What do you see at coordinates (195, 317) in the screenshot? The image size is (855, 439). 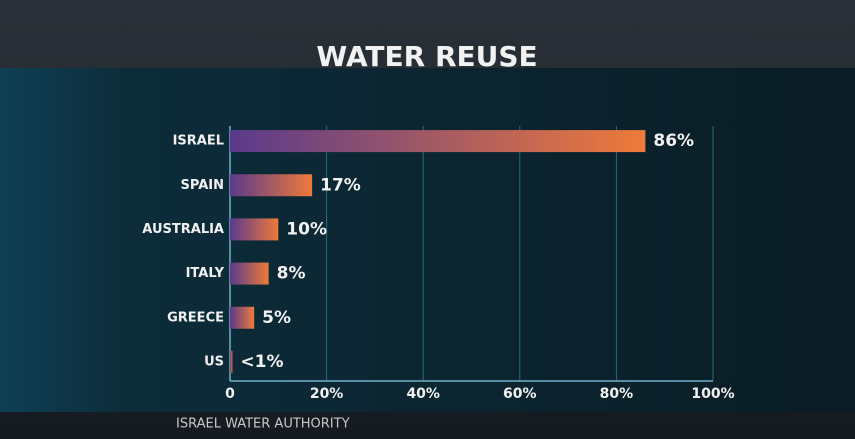 I see `category-label: GREECE` at bounding box center [195, 317].